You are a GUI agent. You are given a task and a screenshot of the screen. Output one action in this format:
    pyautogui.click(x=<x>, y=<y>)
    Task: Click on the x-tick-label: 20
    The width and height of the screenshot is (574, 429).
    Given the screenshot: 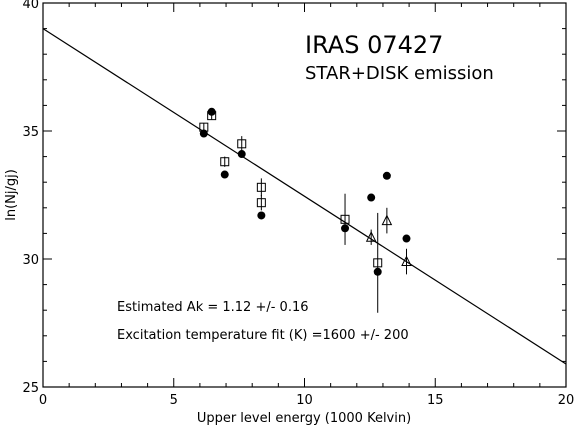 What is the action you would take?
    pyautogui.click(x=566, y=400)
    